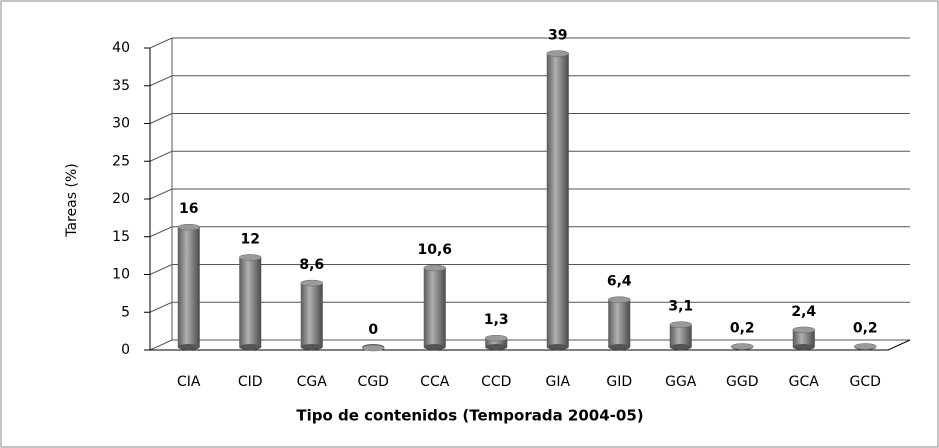  What do you see at coordinates (557, 382) in the screenshot?
I see `x-tick-label: GIA` at bounding box center [557, 382].